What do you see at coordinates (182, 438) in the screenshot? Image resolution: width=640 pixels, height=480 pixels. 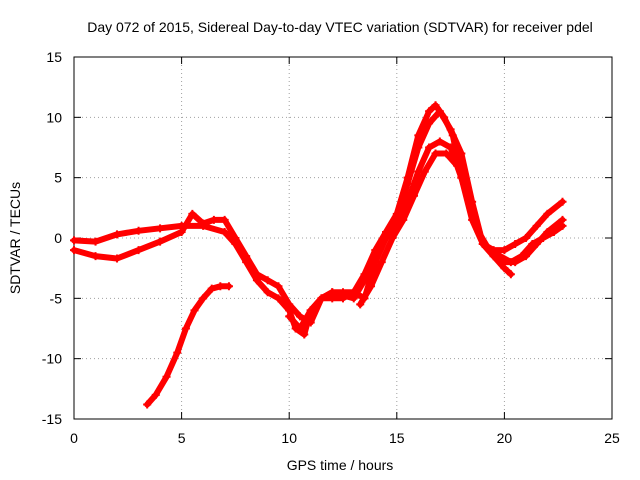 I see `x-tick-label: 5` at bounding box center [182, 438].